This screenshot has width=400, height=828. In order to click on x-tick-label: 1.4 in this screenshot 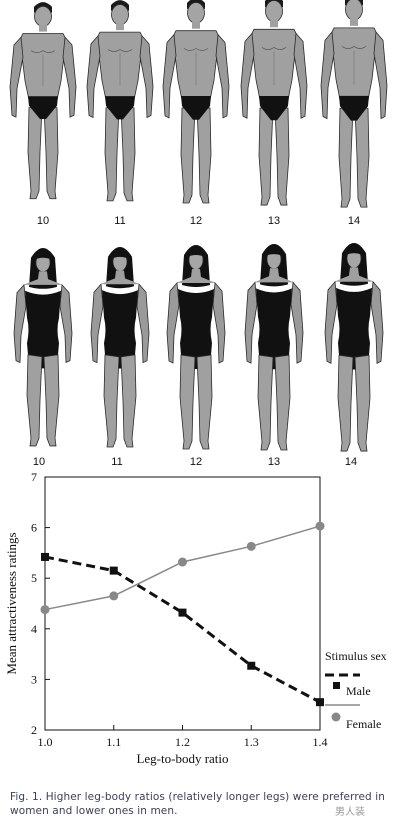, I will do `click(320, 742)`.